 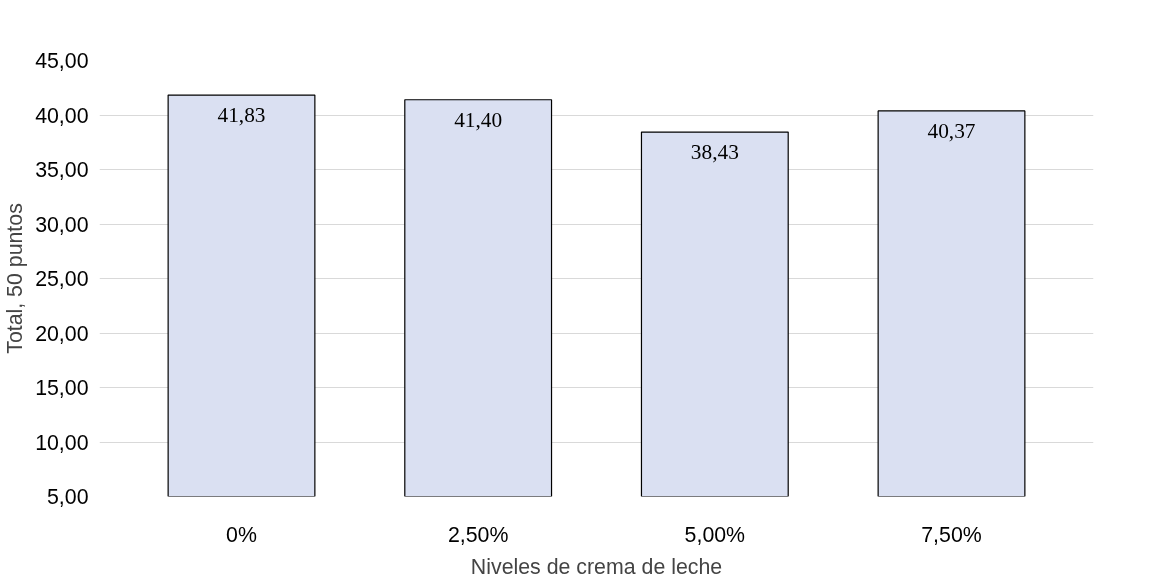 I want to click on y-tick-label: 20,00, so click(x=62, y=333).